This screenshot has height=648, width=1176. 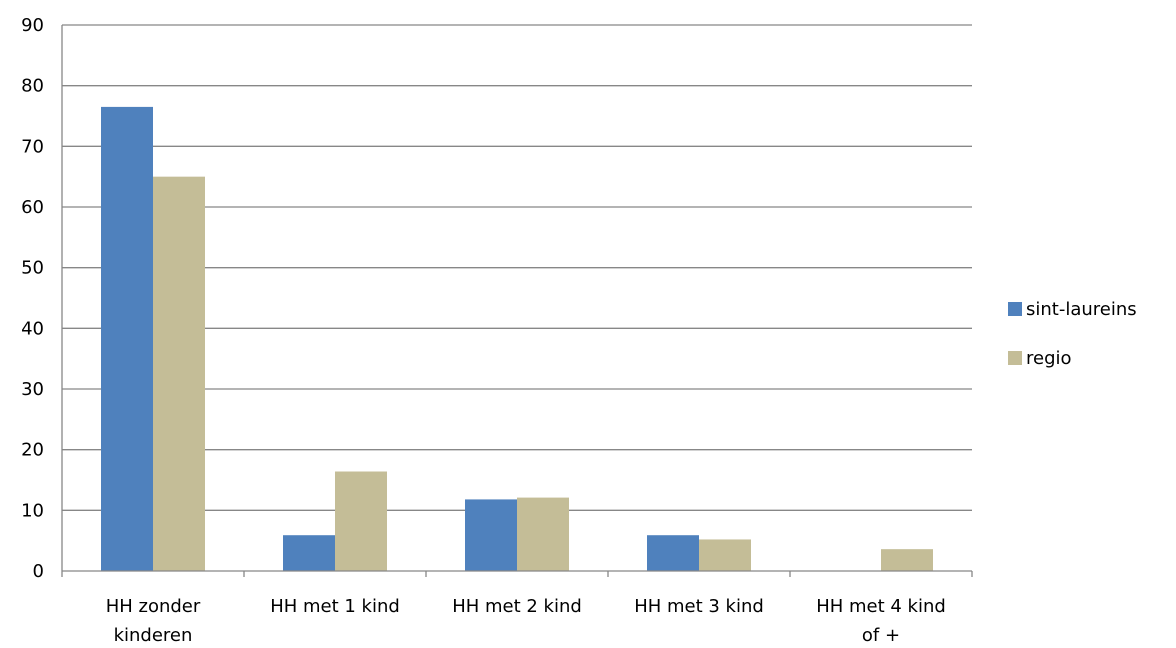 What do you see at coordinates (335, 606) in the screenshot?
I see `x-category-label: HH met 1 kind` at bounding box center [335, 606].